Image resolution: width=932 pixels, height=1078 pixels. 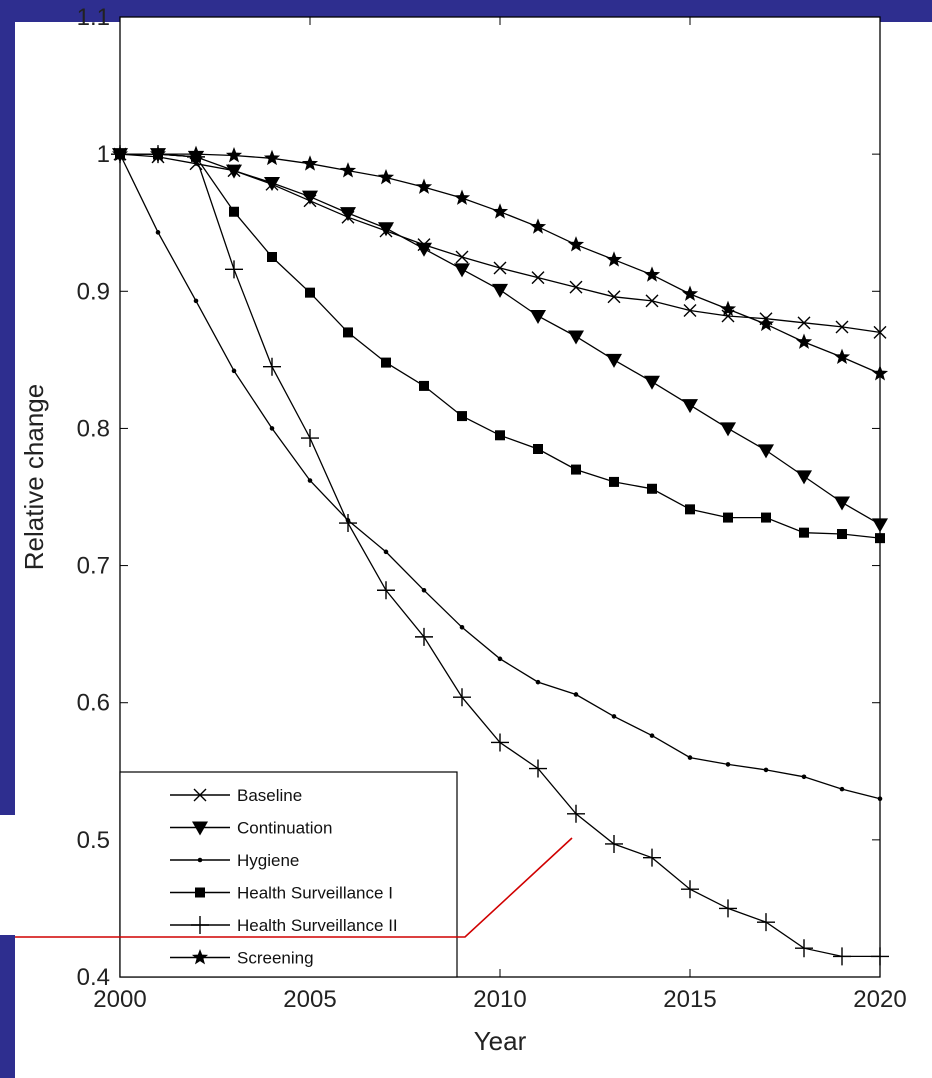 What do you see at coordinates (93, 977) in the screenshot?
I see `y-tick-label: 0.4` at bounding box center [93, 977].